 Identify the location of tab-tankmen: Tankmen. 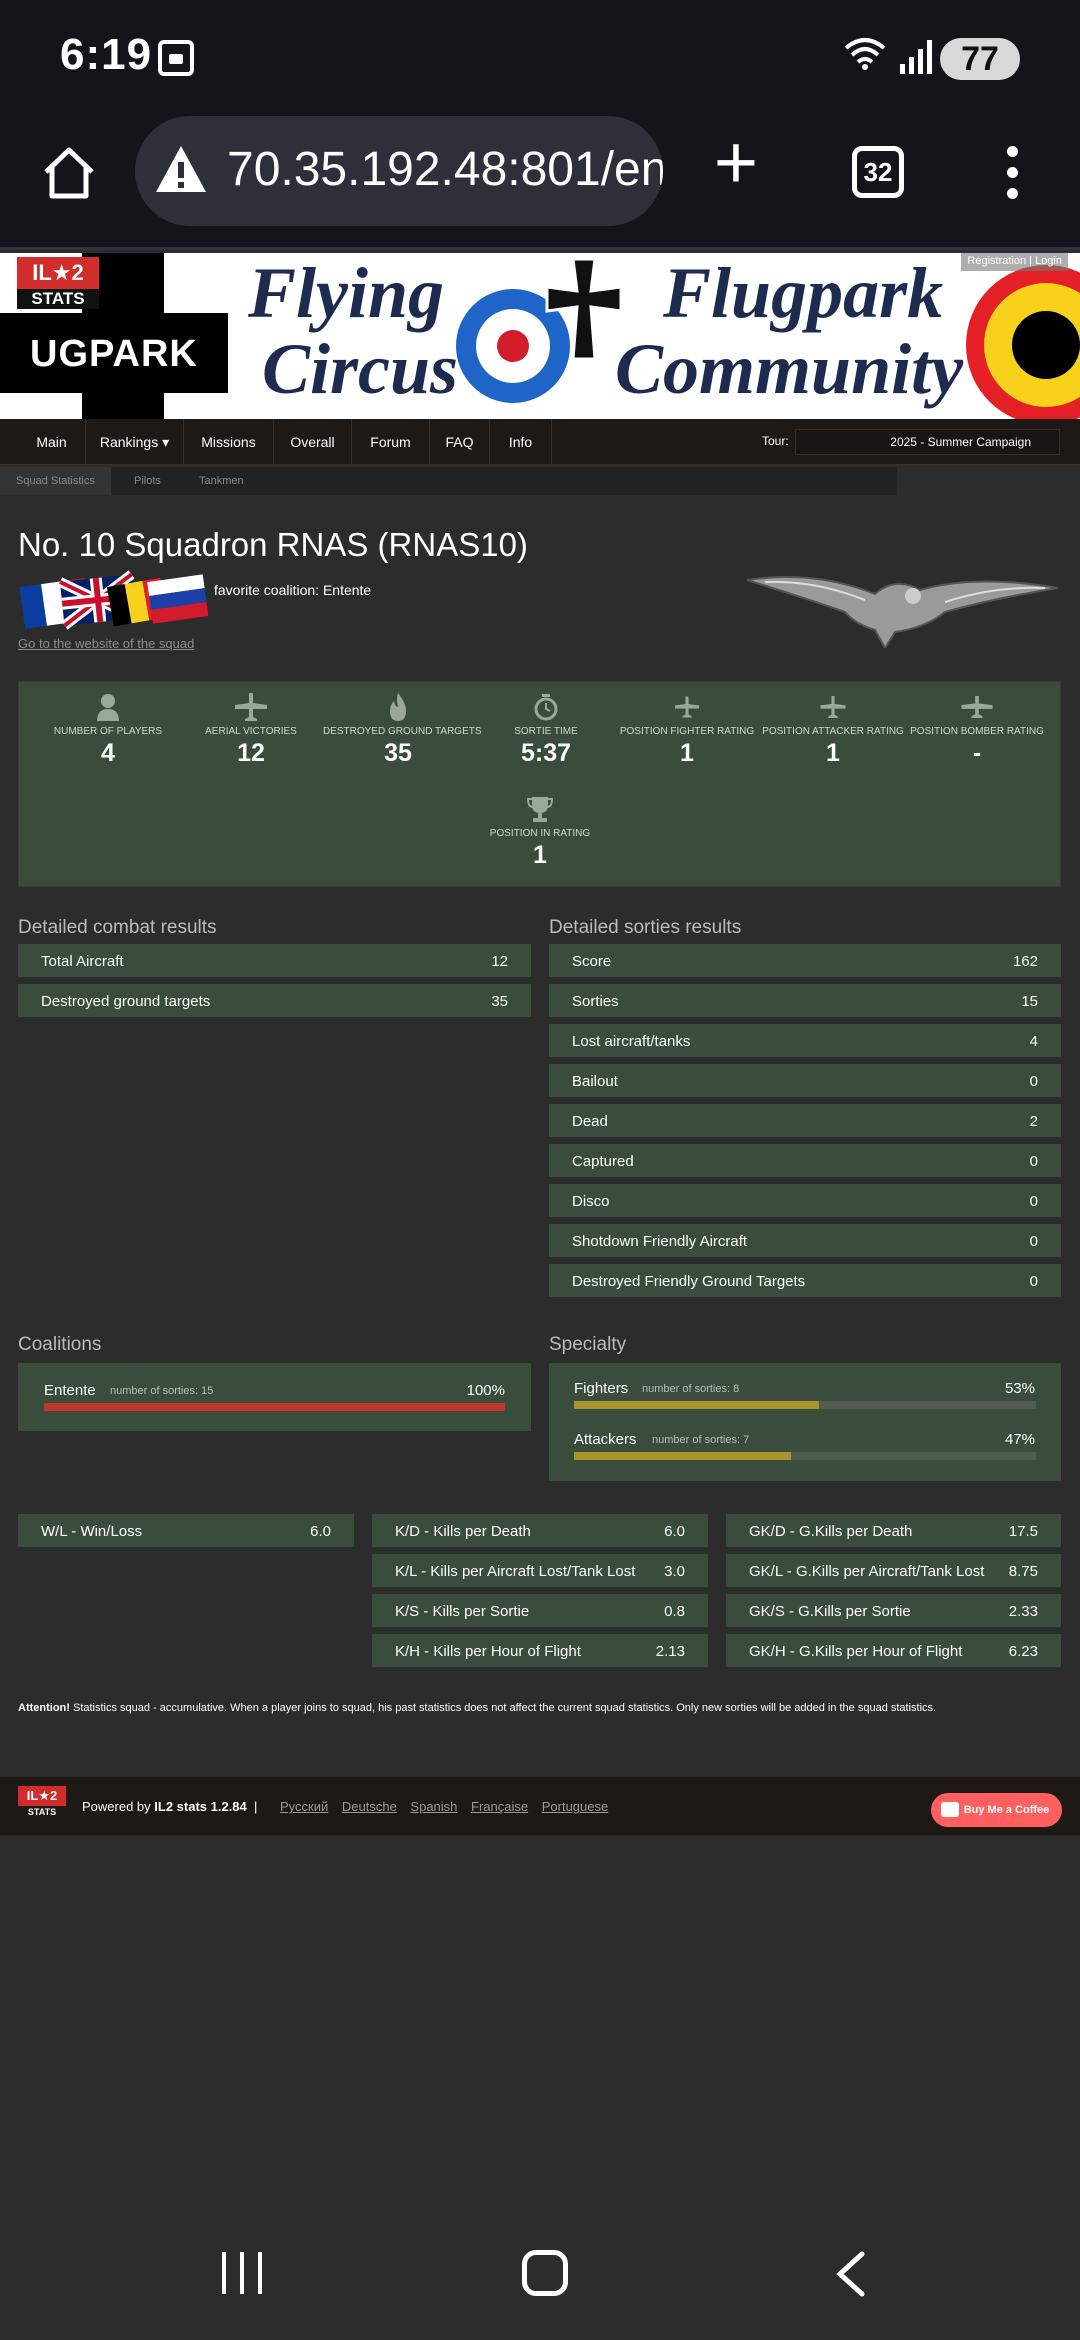
(221, 481).